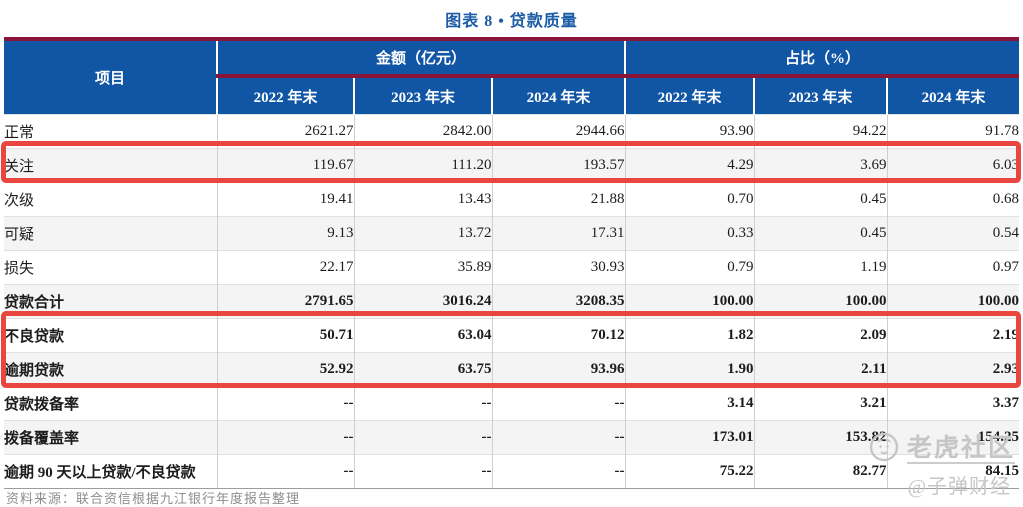 The height and width of the screenshot is (507, 1023). What do you see at coordinates (110, 165) in the screenshot?
I see `row-label: 关注` at bounding box center [110, 165].